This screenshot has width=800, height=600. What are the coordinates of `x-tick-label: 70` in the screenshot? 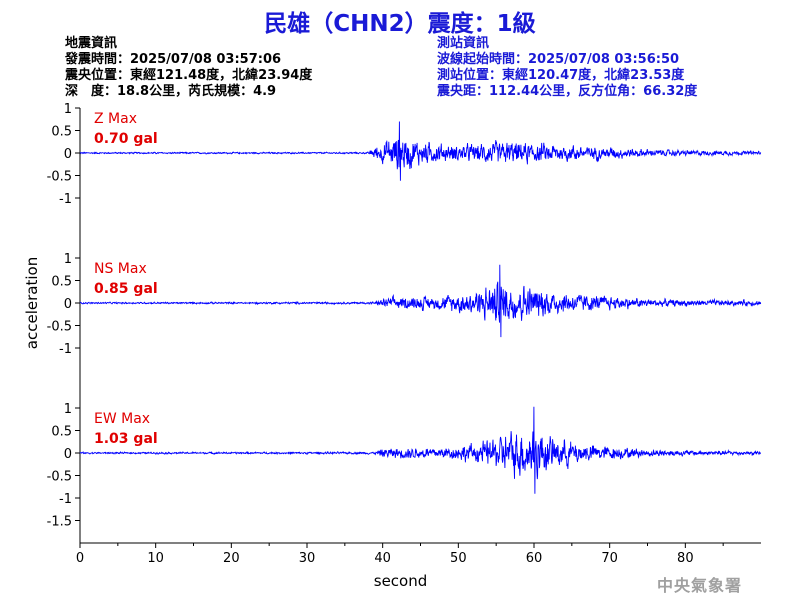 It's located at (609, 558).